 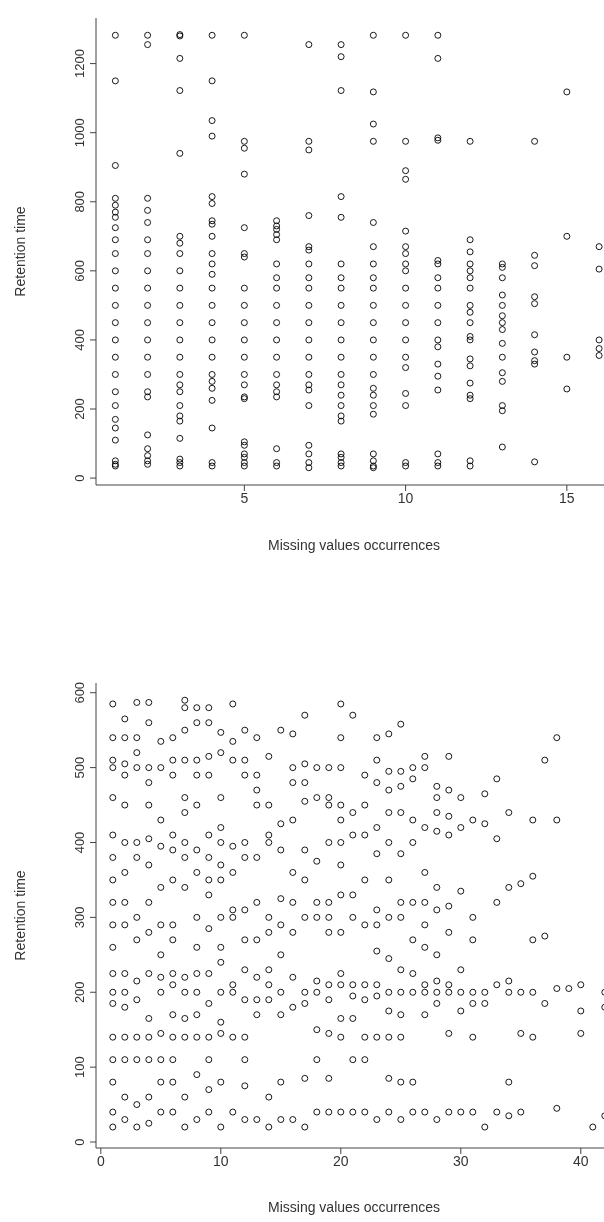 I want to click on y-tick-label: 1200, so click(x=79, y=64).